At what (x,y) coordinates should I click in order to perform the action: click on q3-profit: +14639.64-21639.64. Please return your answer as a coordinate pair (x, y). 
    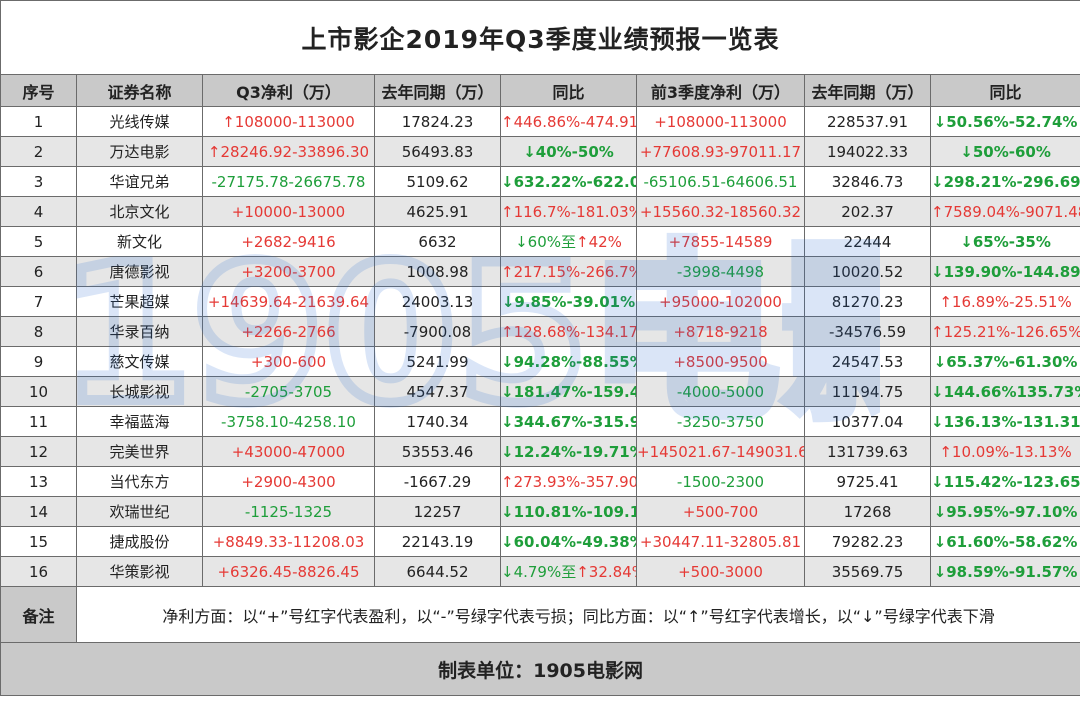
    Looking at the image, I should click on (288, 301).